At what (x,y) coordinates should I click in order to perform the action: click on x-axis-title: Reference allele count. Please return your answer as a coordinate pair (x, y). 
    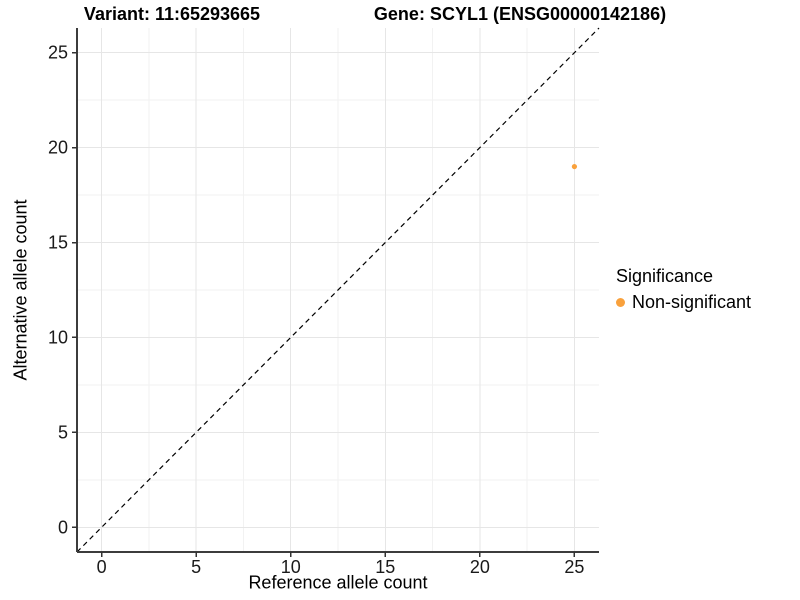
    Looking at the image, I should click on (338, 582).